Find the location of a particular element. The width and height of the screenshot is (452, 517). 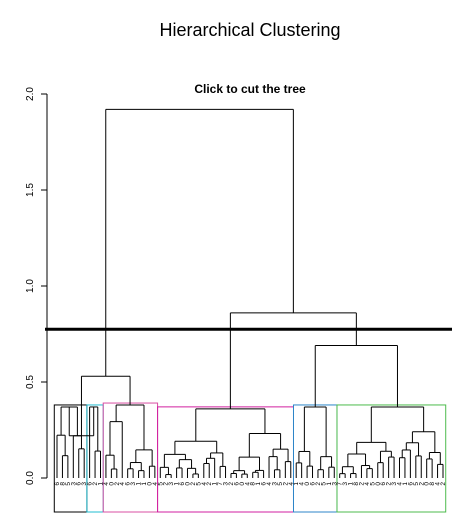

y-tick-label: 1.5 is located at coordinates (30, 190).